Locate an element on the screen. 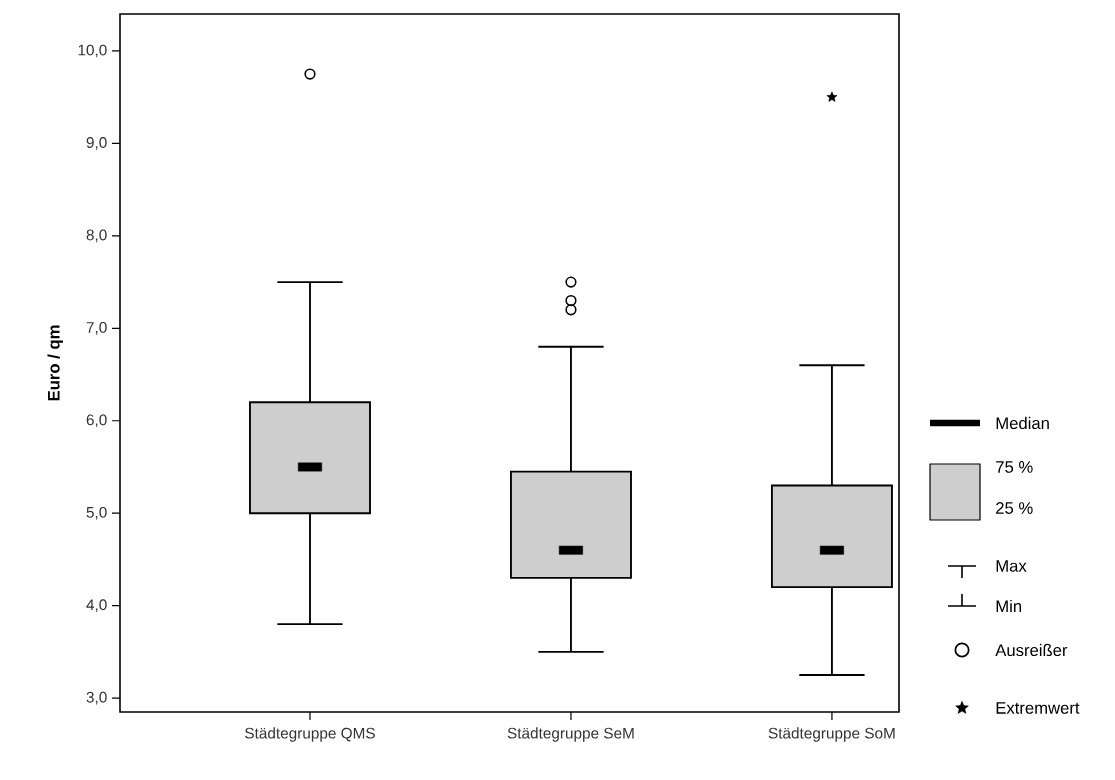 Image resolution: width=1115 pixels, height=780 pixels. y-tick-label: 9,0 is located at coordinates (96, 143).